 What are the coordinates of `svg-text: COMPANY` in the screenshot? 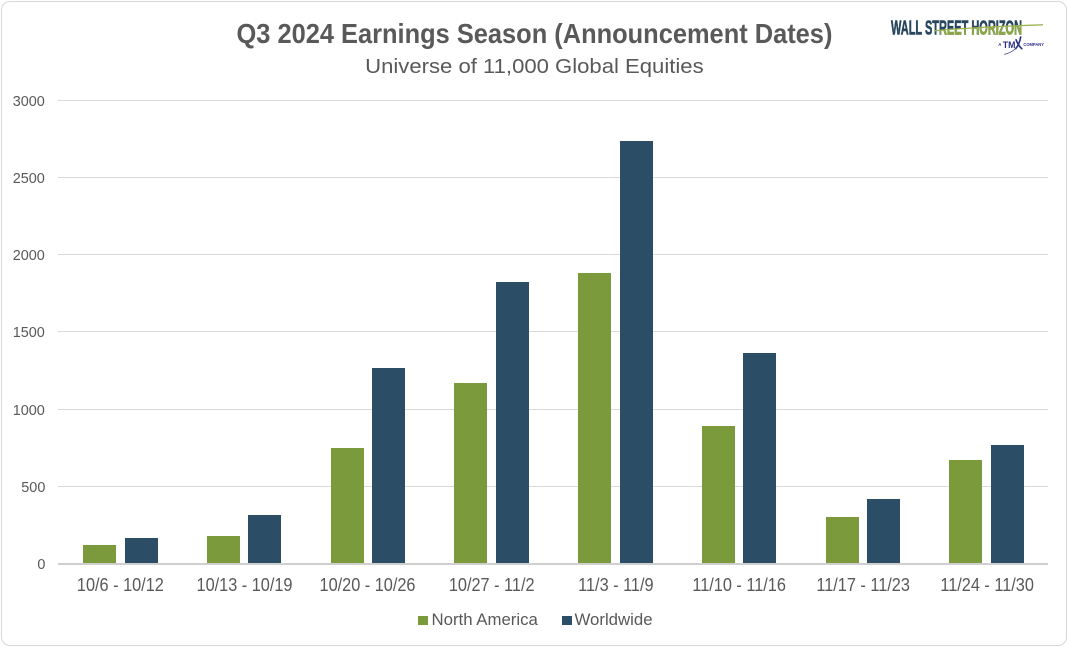 It's located at (1033, 44).